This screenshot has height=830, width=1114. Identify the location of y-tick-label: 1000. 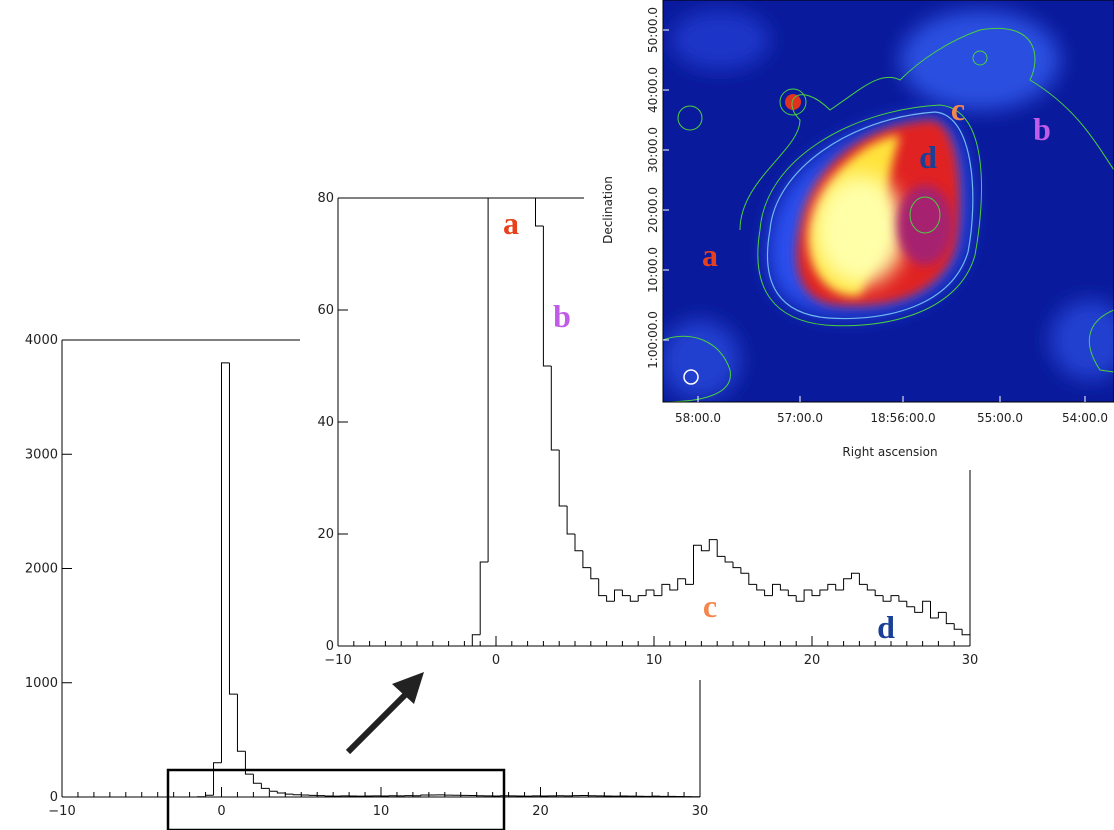
(41, 683).